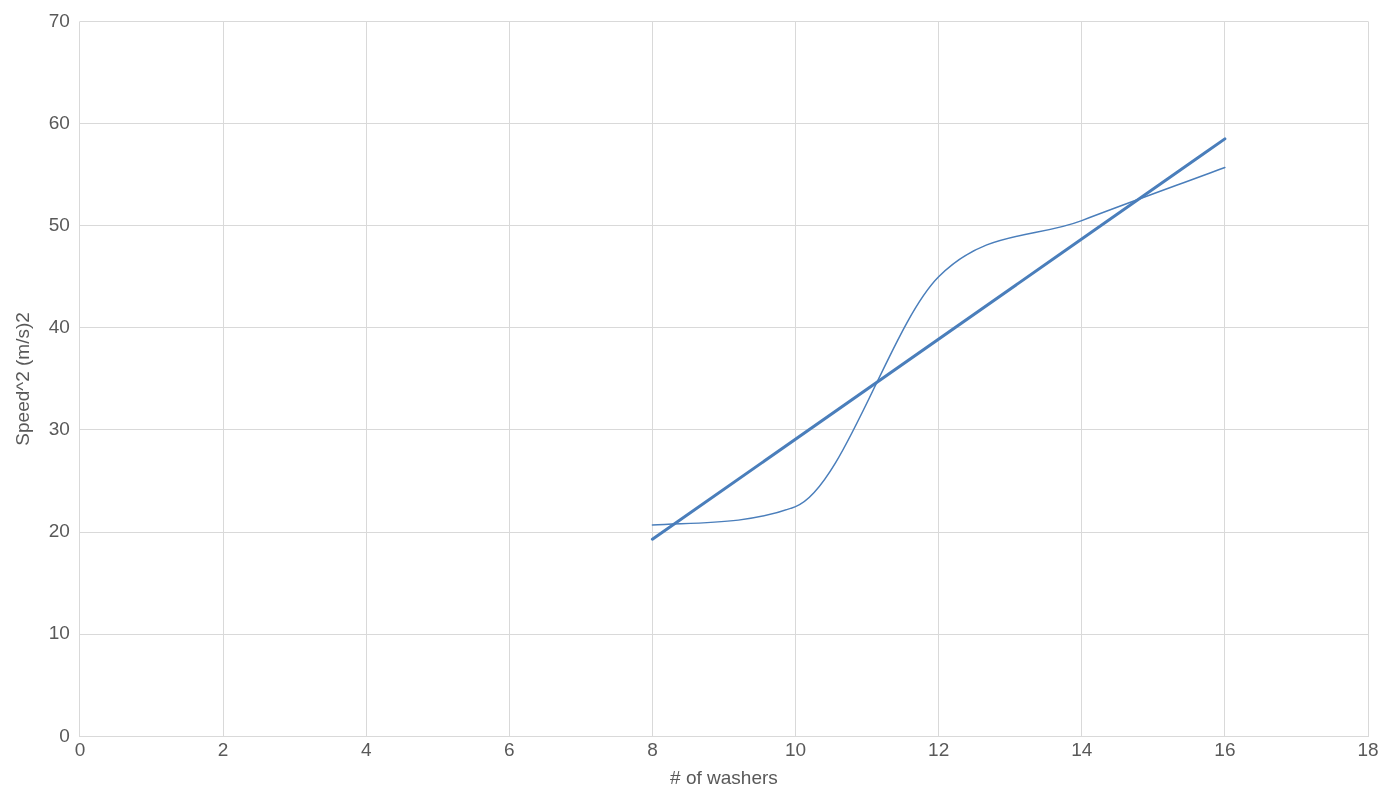 This screenshot has height=794, width=1388. I want to click on x-axis-title: # of washers, so click(724, 777).